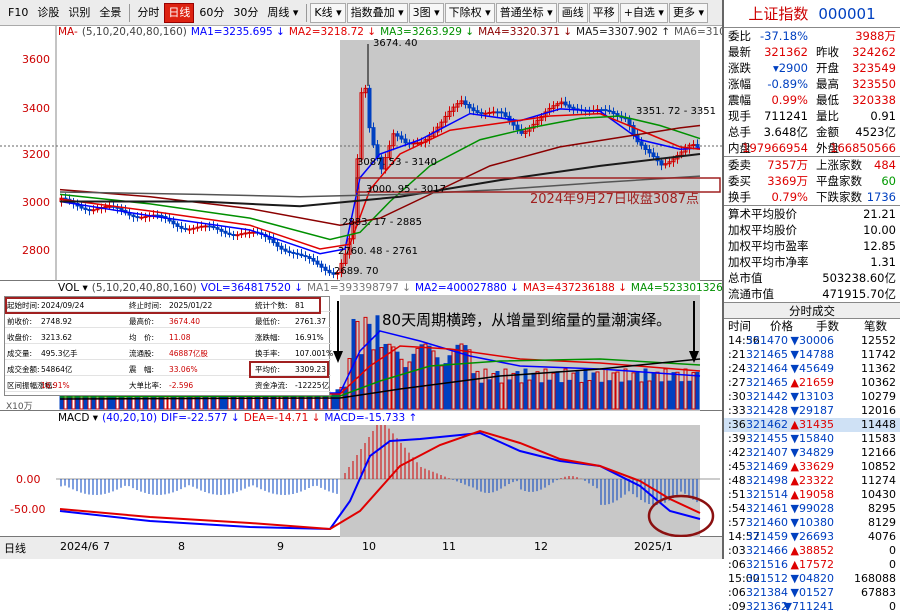 The height and width of the screenshot is (614, 900). Describe the element at coordinates (812, 495) in the screenshot. I see `trade-row: :51 321514 ▲19058 10430` at that location.